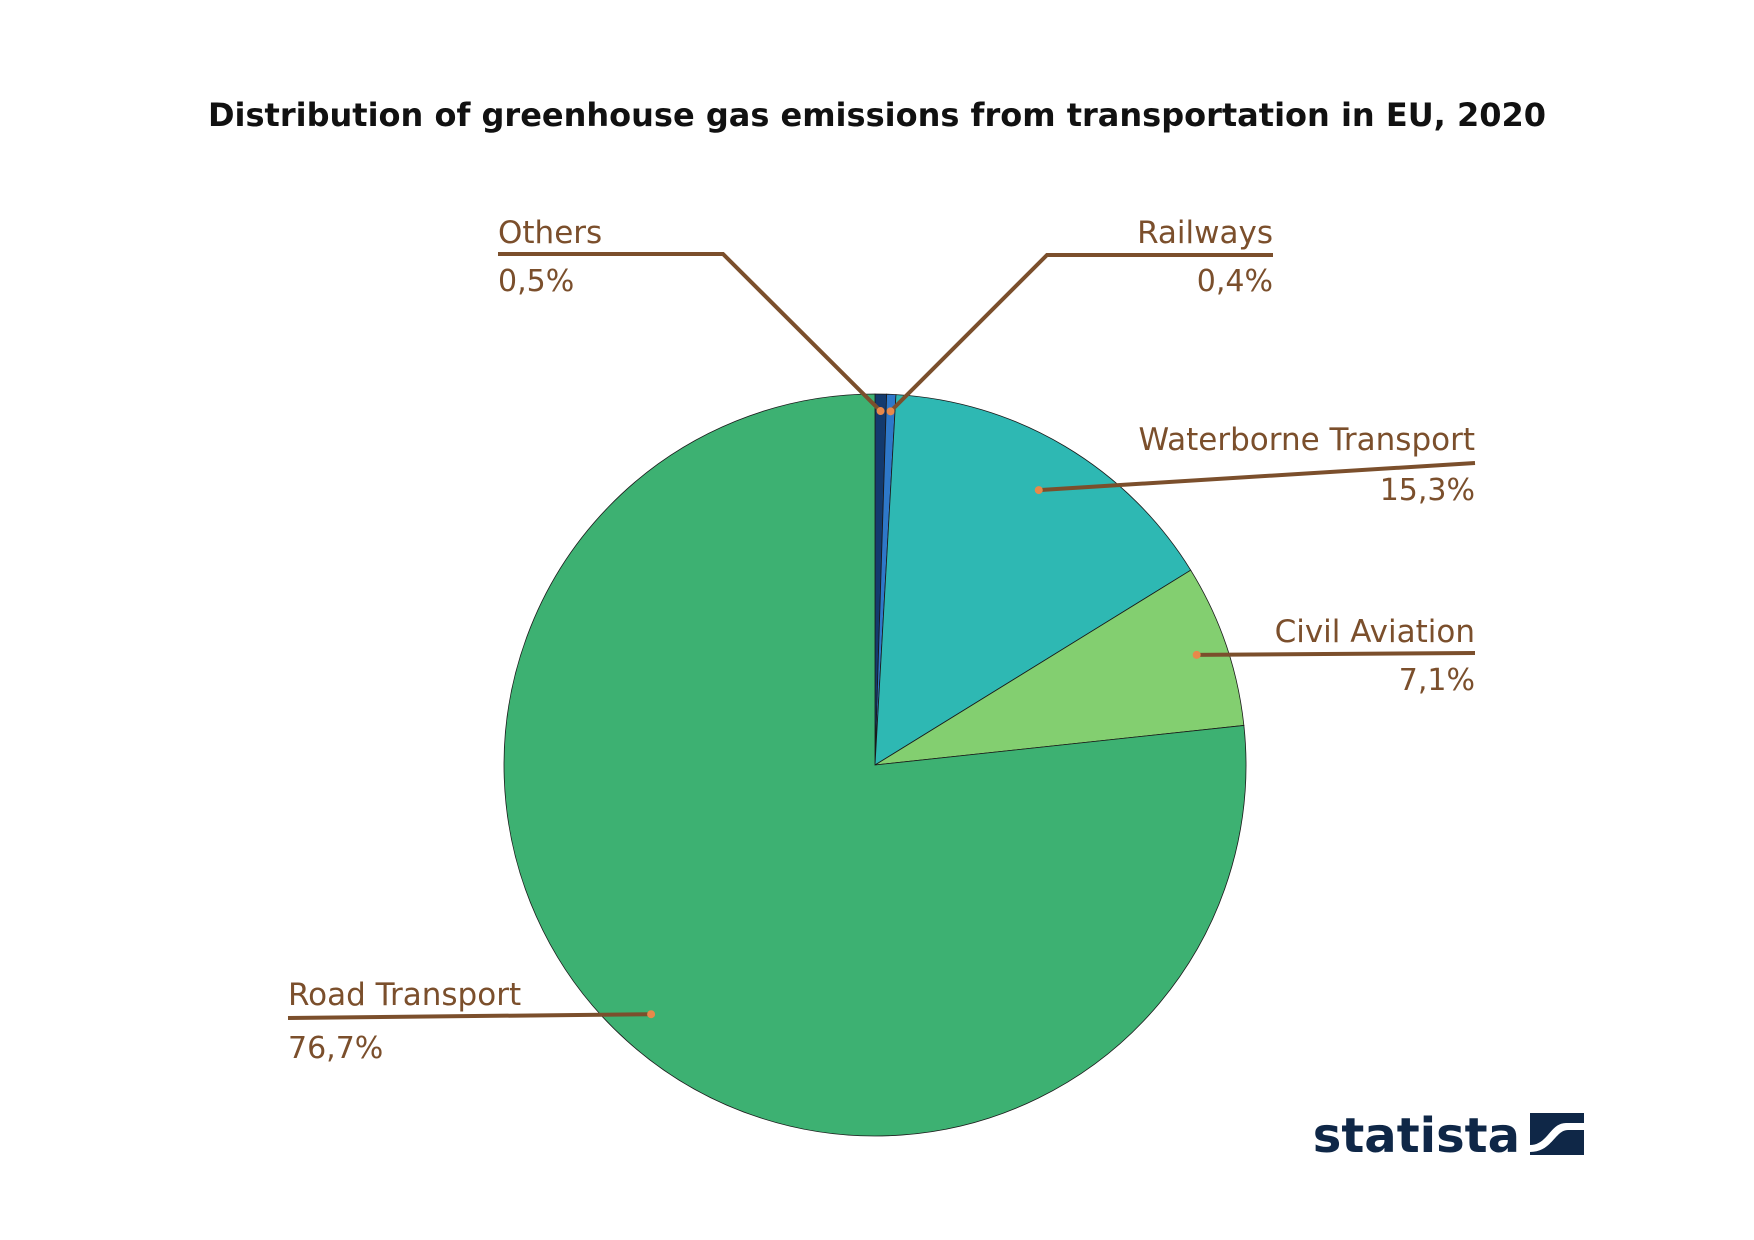 The image size is (1754, 1240). I want to click on slice-value-railways: 0,4%, so click(1235, 281).